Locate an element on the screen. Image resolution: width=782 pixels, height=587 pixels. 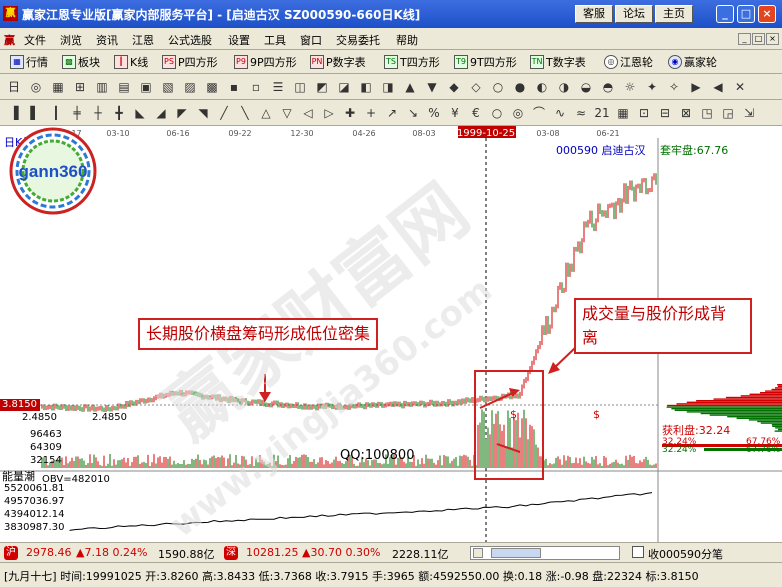
sector-button: ▩ 板块 is located at coordinates (81, 62).